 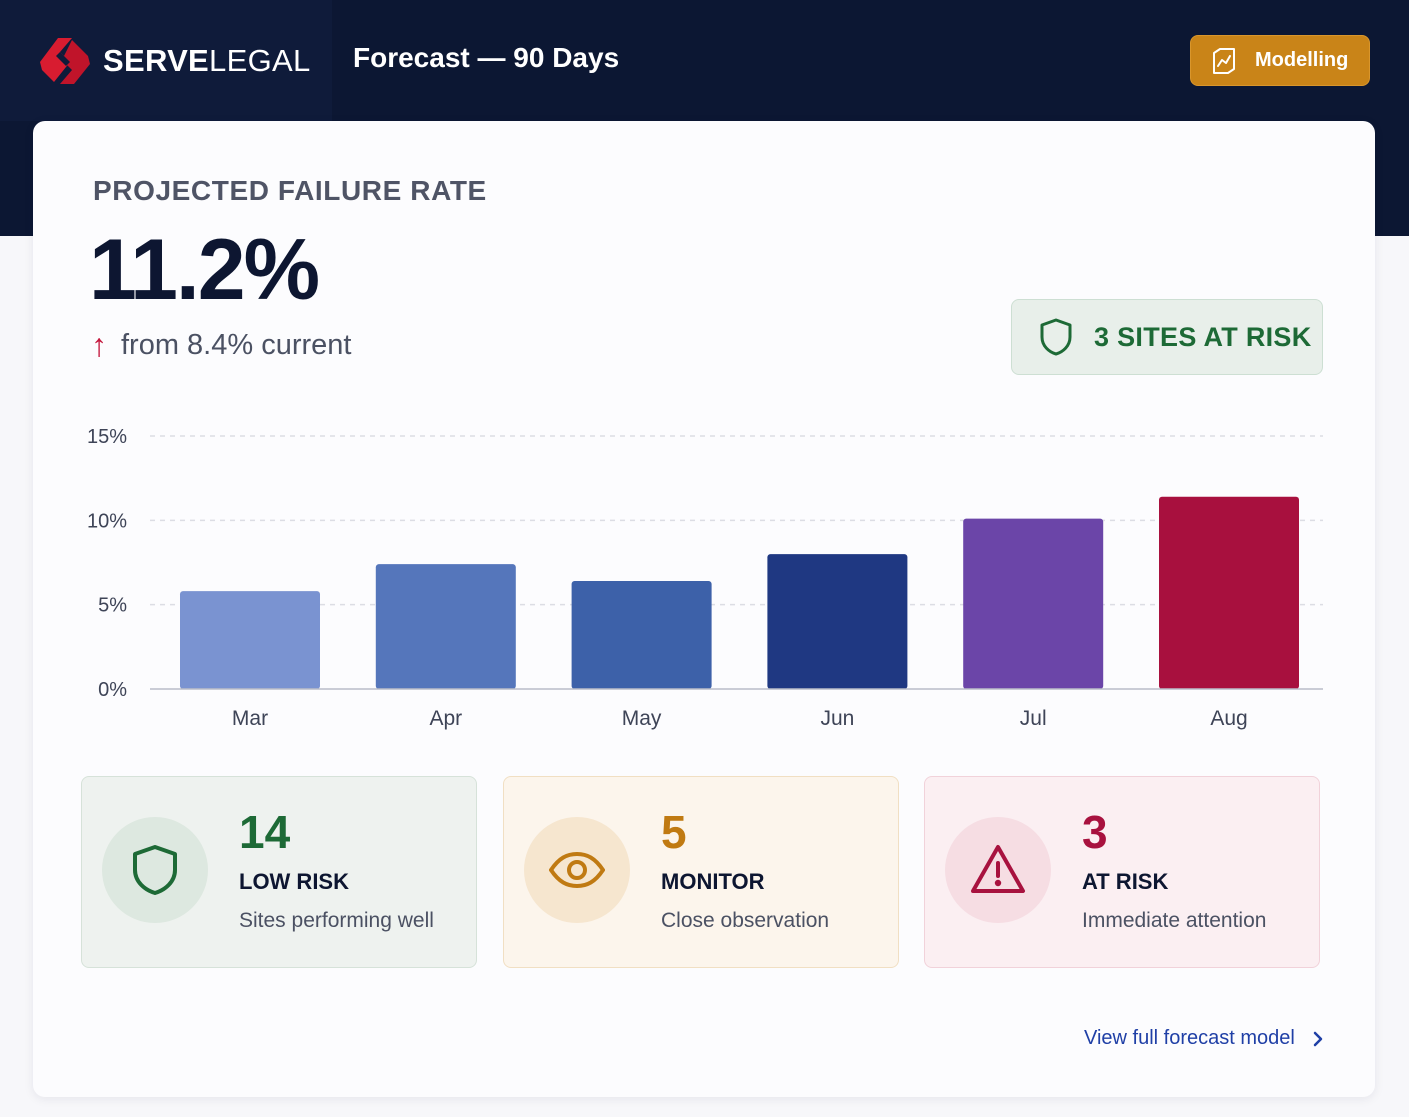 I want to click on y-tick-label: 15%, so click(x=107, y=437).